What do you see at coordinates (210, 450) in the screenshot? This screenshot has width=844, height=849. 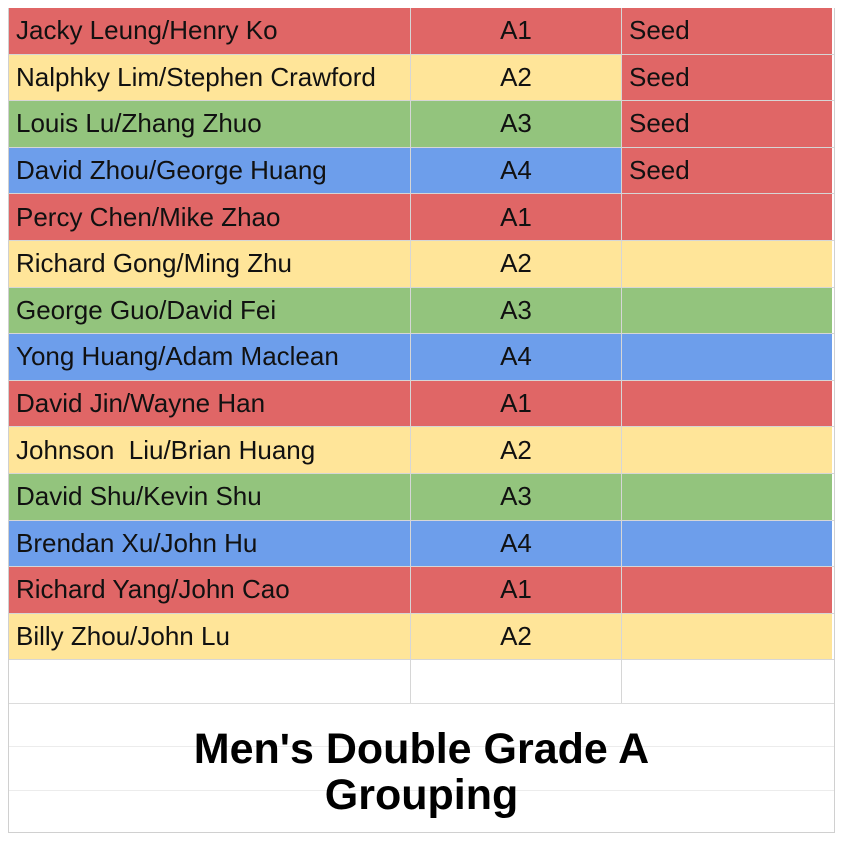 I see `team-cell: Johnson Liu/Brian Huang` at bounding box center [210, 450].